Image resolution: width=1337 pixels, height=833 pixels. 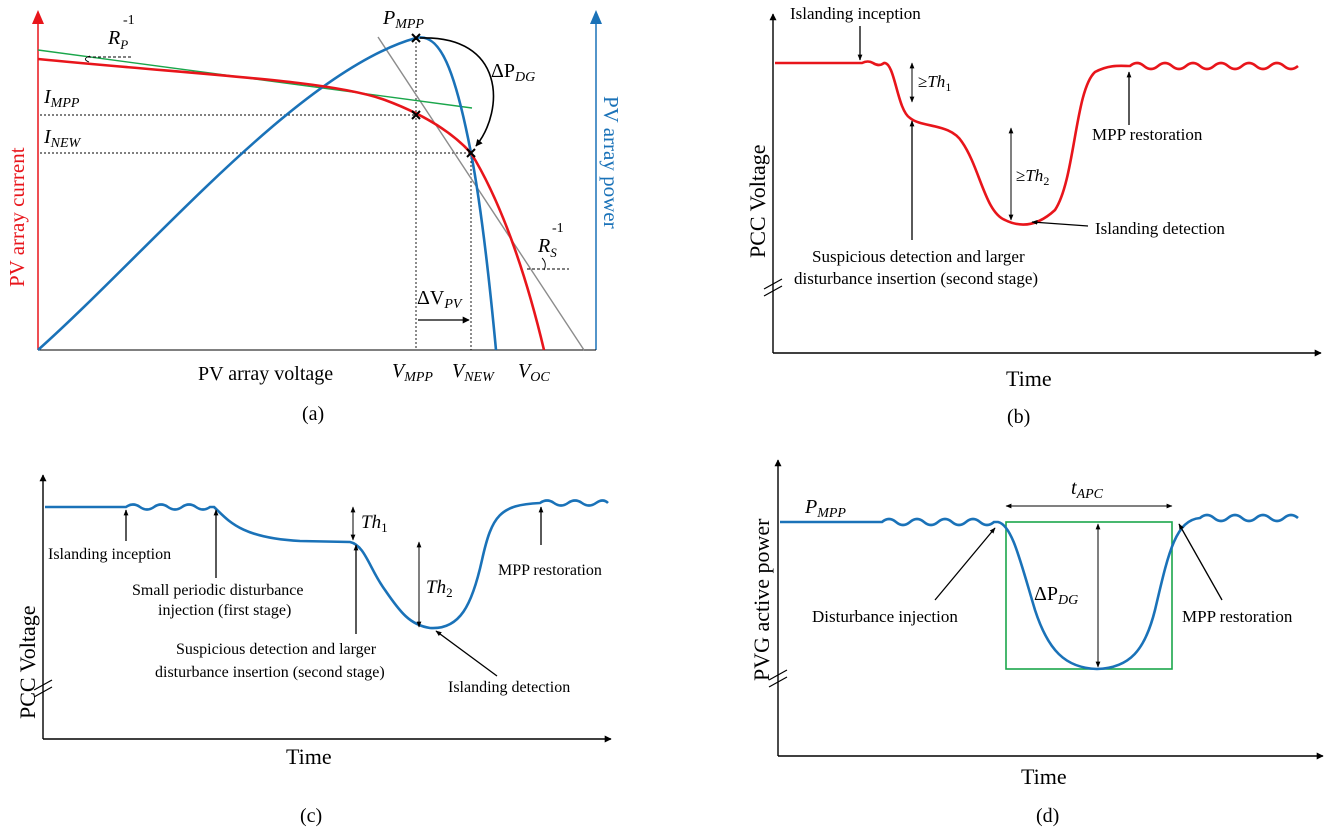 What do you see at coordinates (457, 92) in the screenshot?
I see `delta-p-dg-arrow` at bounding box center [457, 92].